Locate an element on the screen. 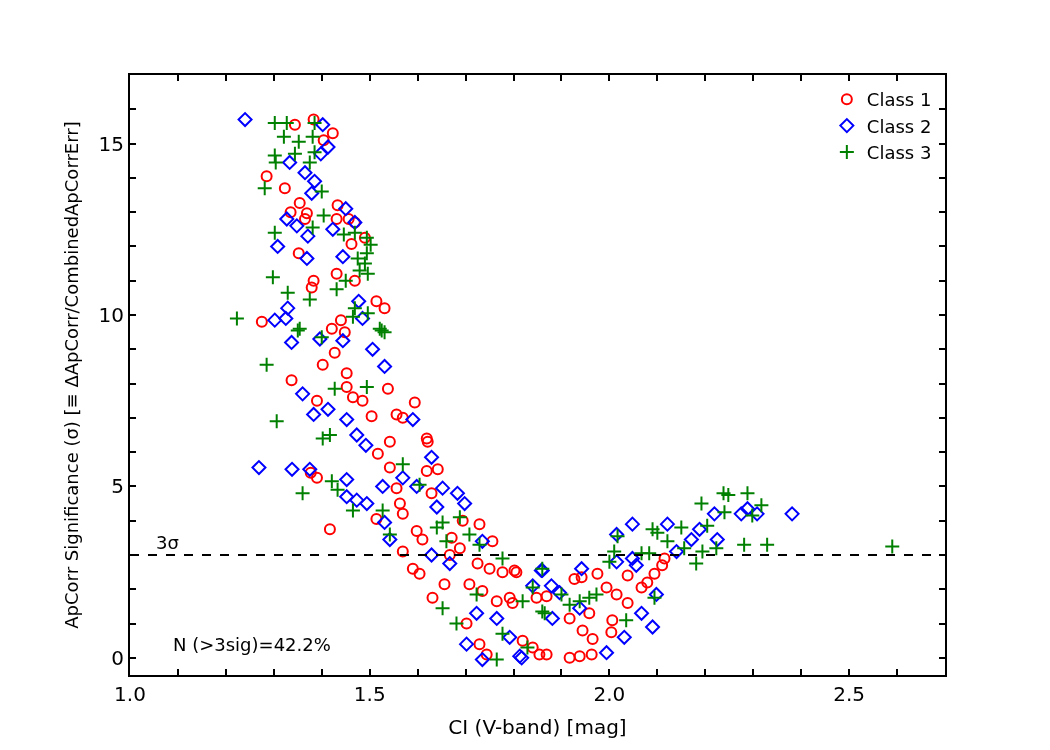 The height and width of the screenshot is (750, 1050). y-tick-label: 10 is located at coordinates (111, 315).